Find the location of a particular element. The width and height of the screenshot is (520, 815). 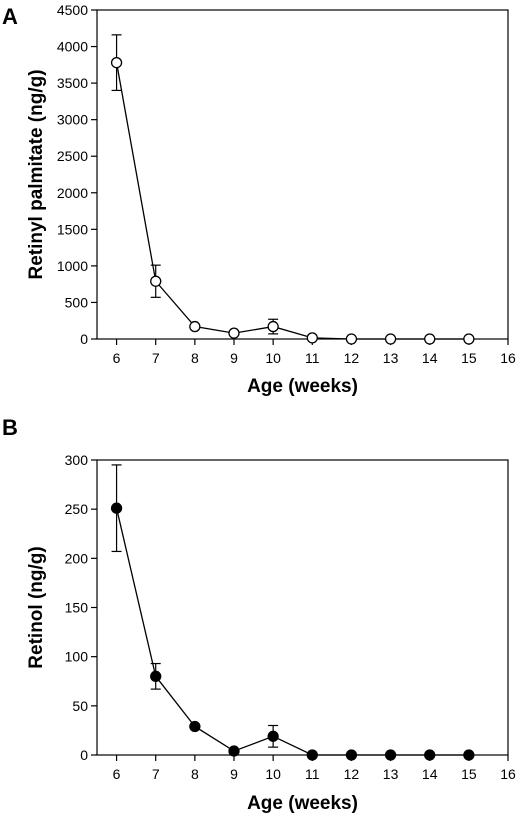

y-tick-label: 150 is located at coordinates (77, 608).